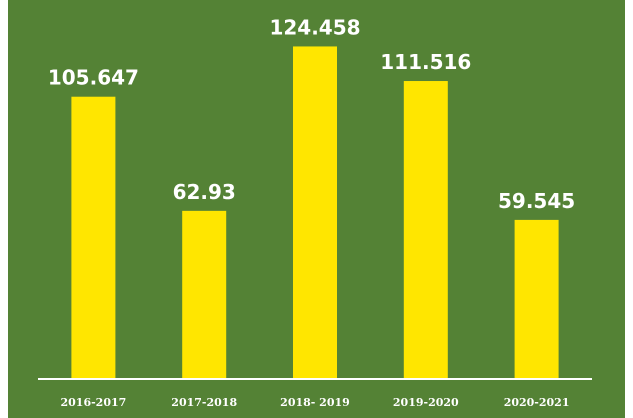  I want to click on value-label-5: 59.545, so click(536, 201).